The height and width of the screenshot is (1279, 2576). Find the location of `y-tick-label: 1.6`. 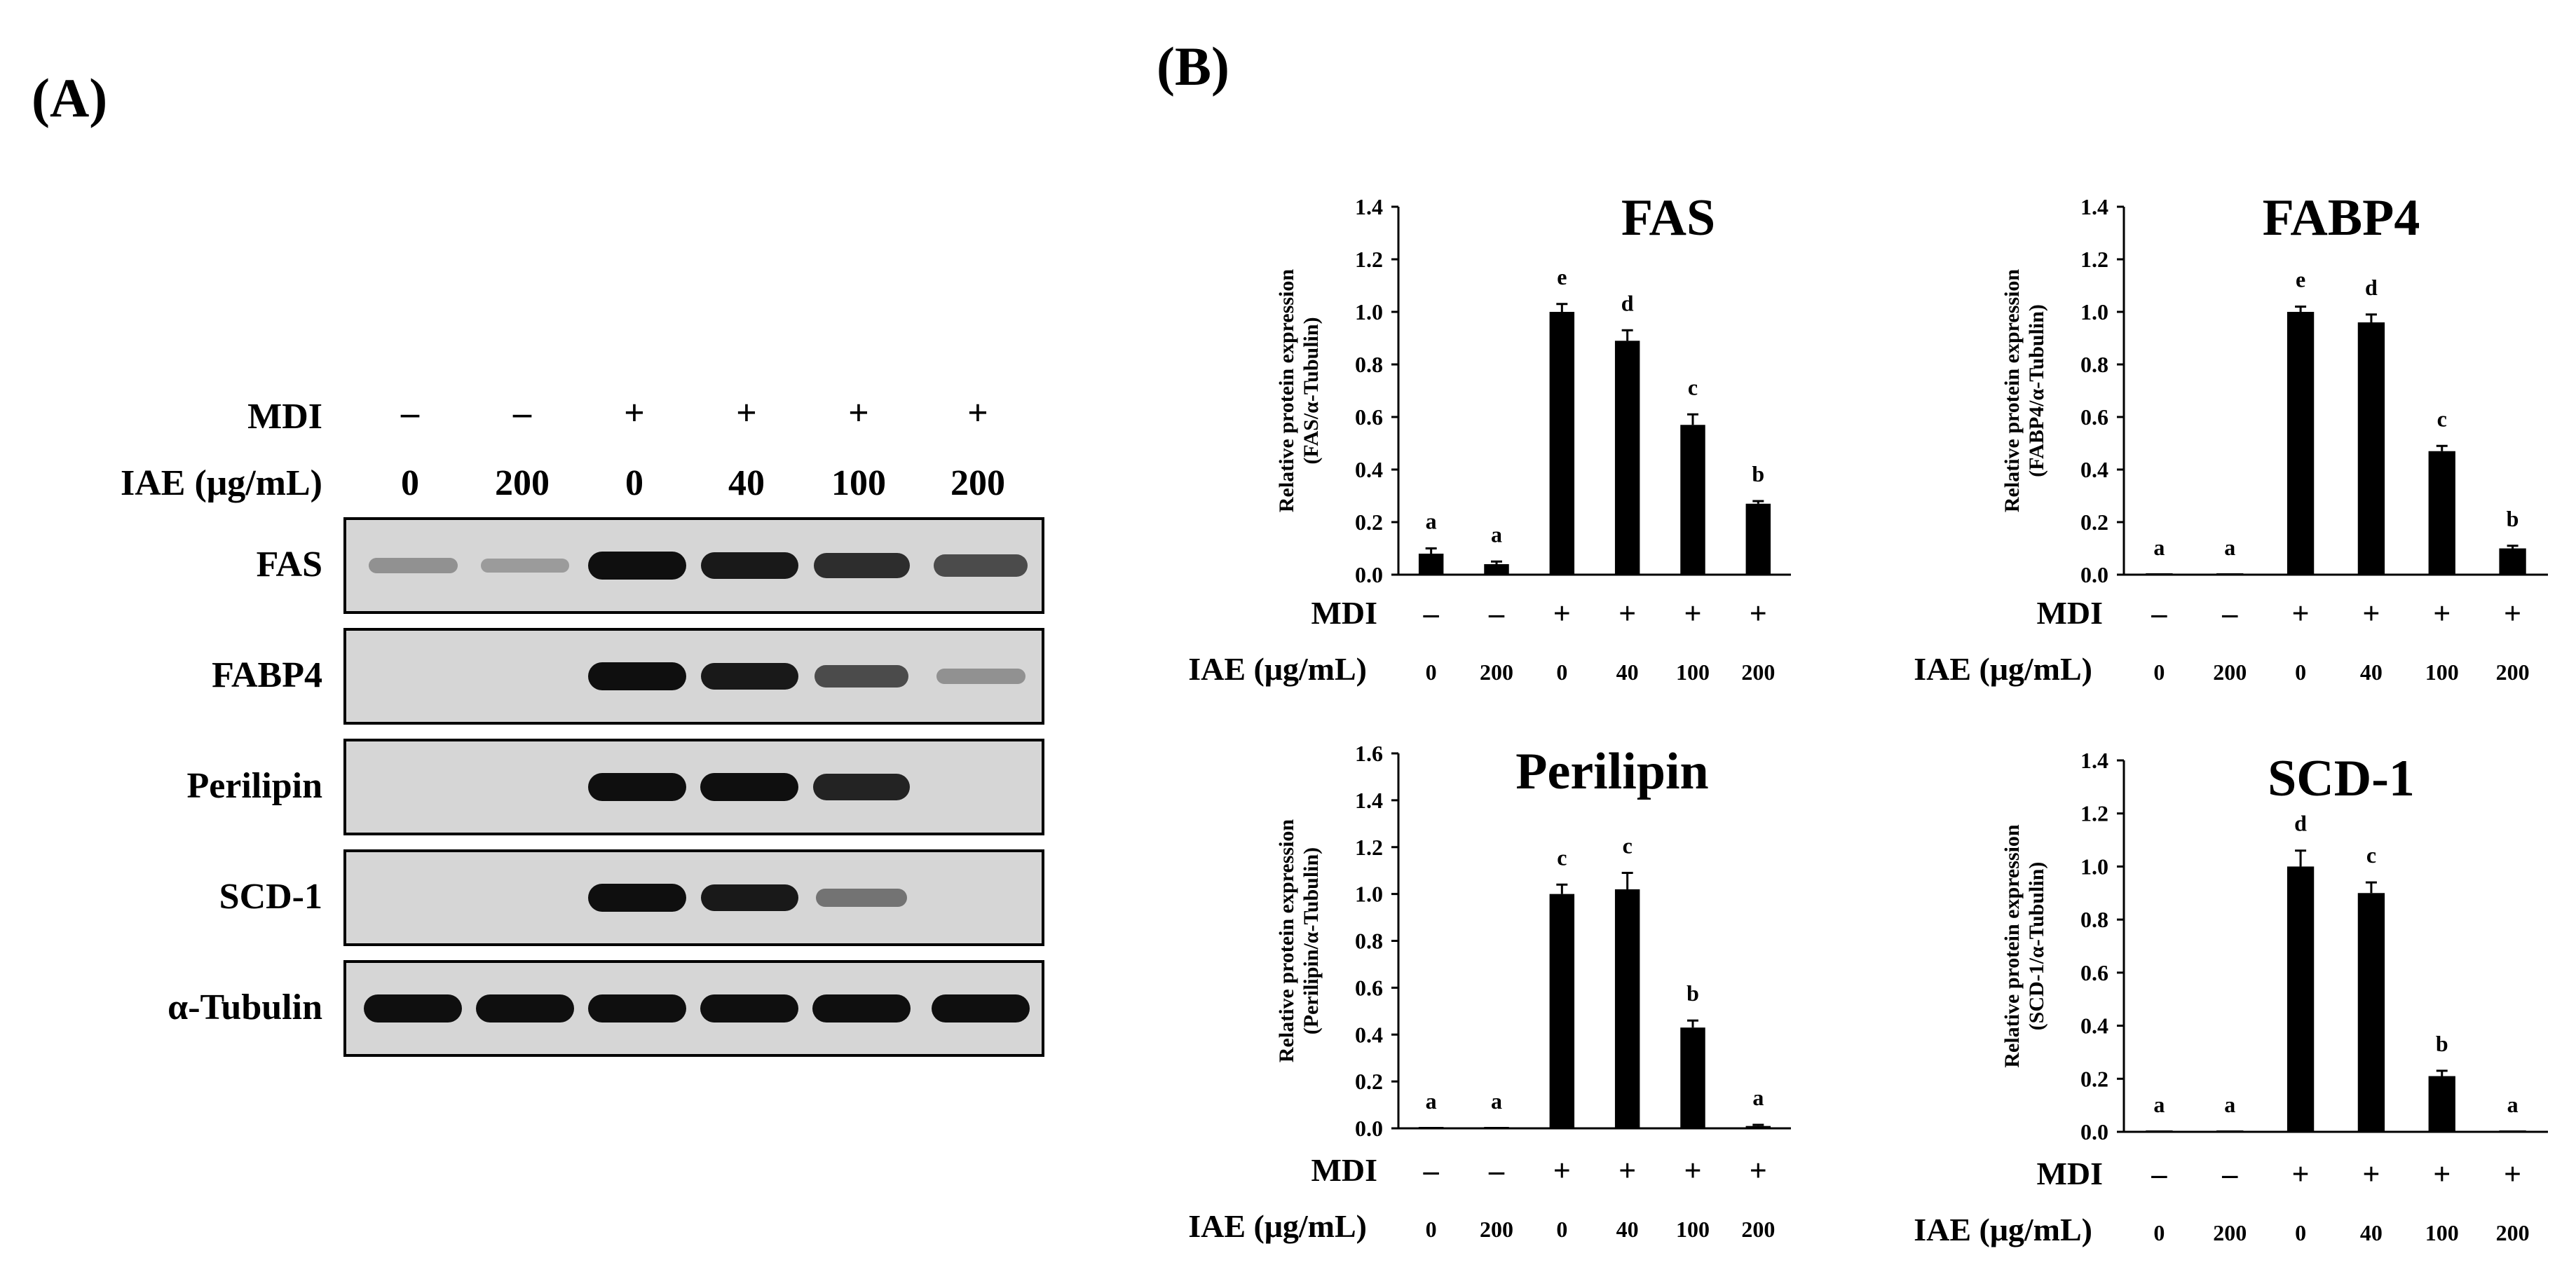

y-tick-label: 1.6 is located at coordinates (1369, 753).